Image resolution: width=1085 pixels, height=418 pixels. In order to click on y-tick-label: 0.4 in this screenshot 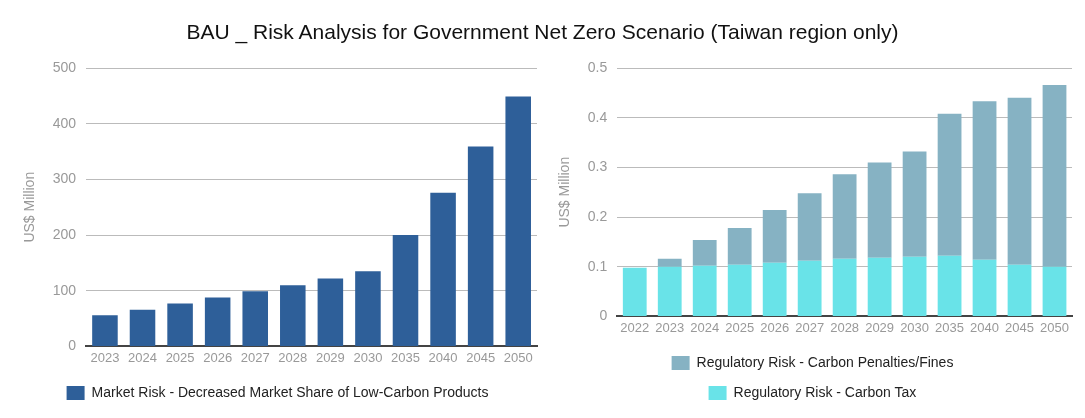, I will do `click(597, 116)`.